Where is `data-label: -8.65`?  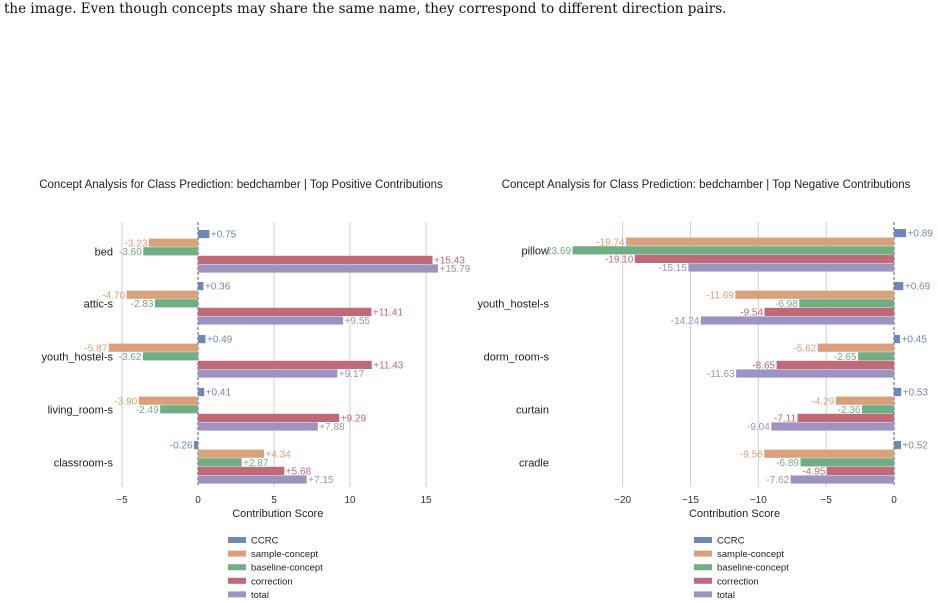
data-label: -8.65 is located at coordinates (763, 366).